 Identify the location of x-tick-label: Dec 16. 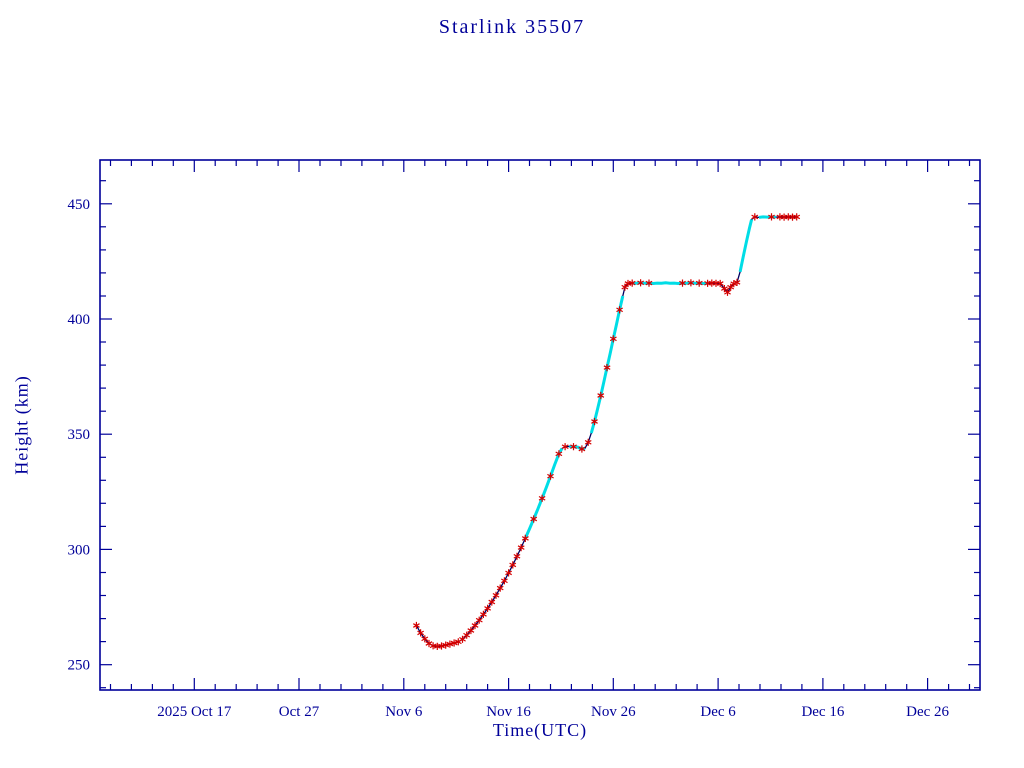
(822, 712).